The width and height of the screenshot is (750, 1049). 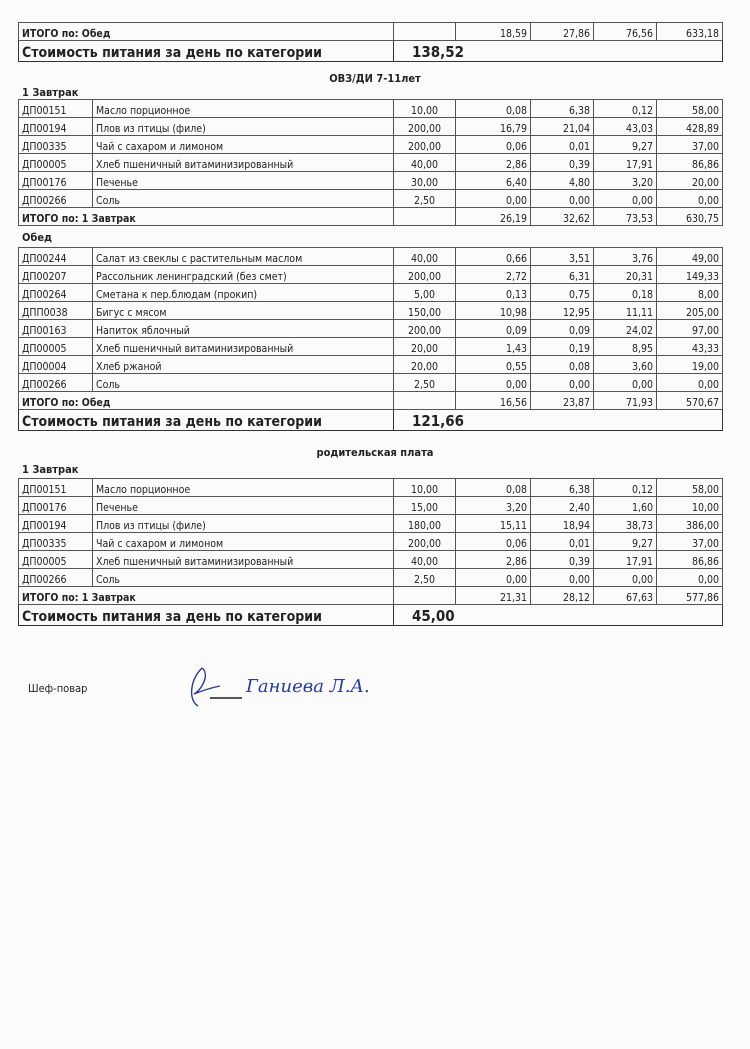 I want to click on item-kcal: 86,86, so click(x=689, y=559).